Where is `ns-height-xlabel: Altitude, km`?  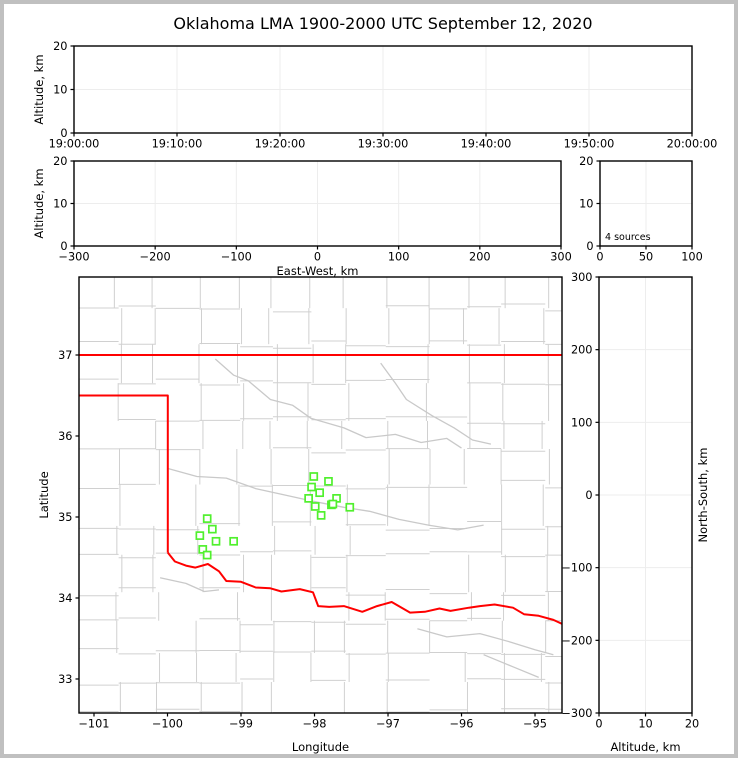
ns-height-xlabel: Altitude, km is located at coordinates (645, 747).